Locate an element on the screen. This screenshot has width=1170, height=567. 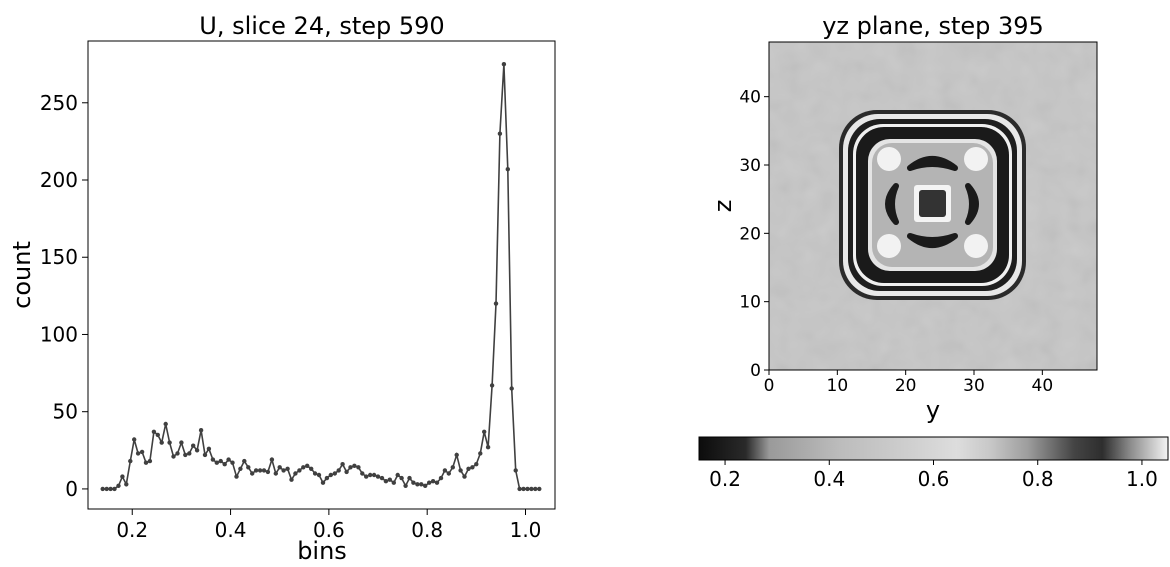
colorbar-tick-label: 0.8 is located at coordinates (1038, 479).